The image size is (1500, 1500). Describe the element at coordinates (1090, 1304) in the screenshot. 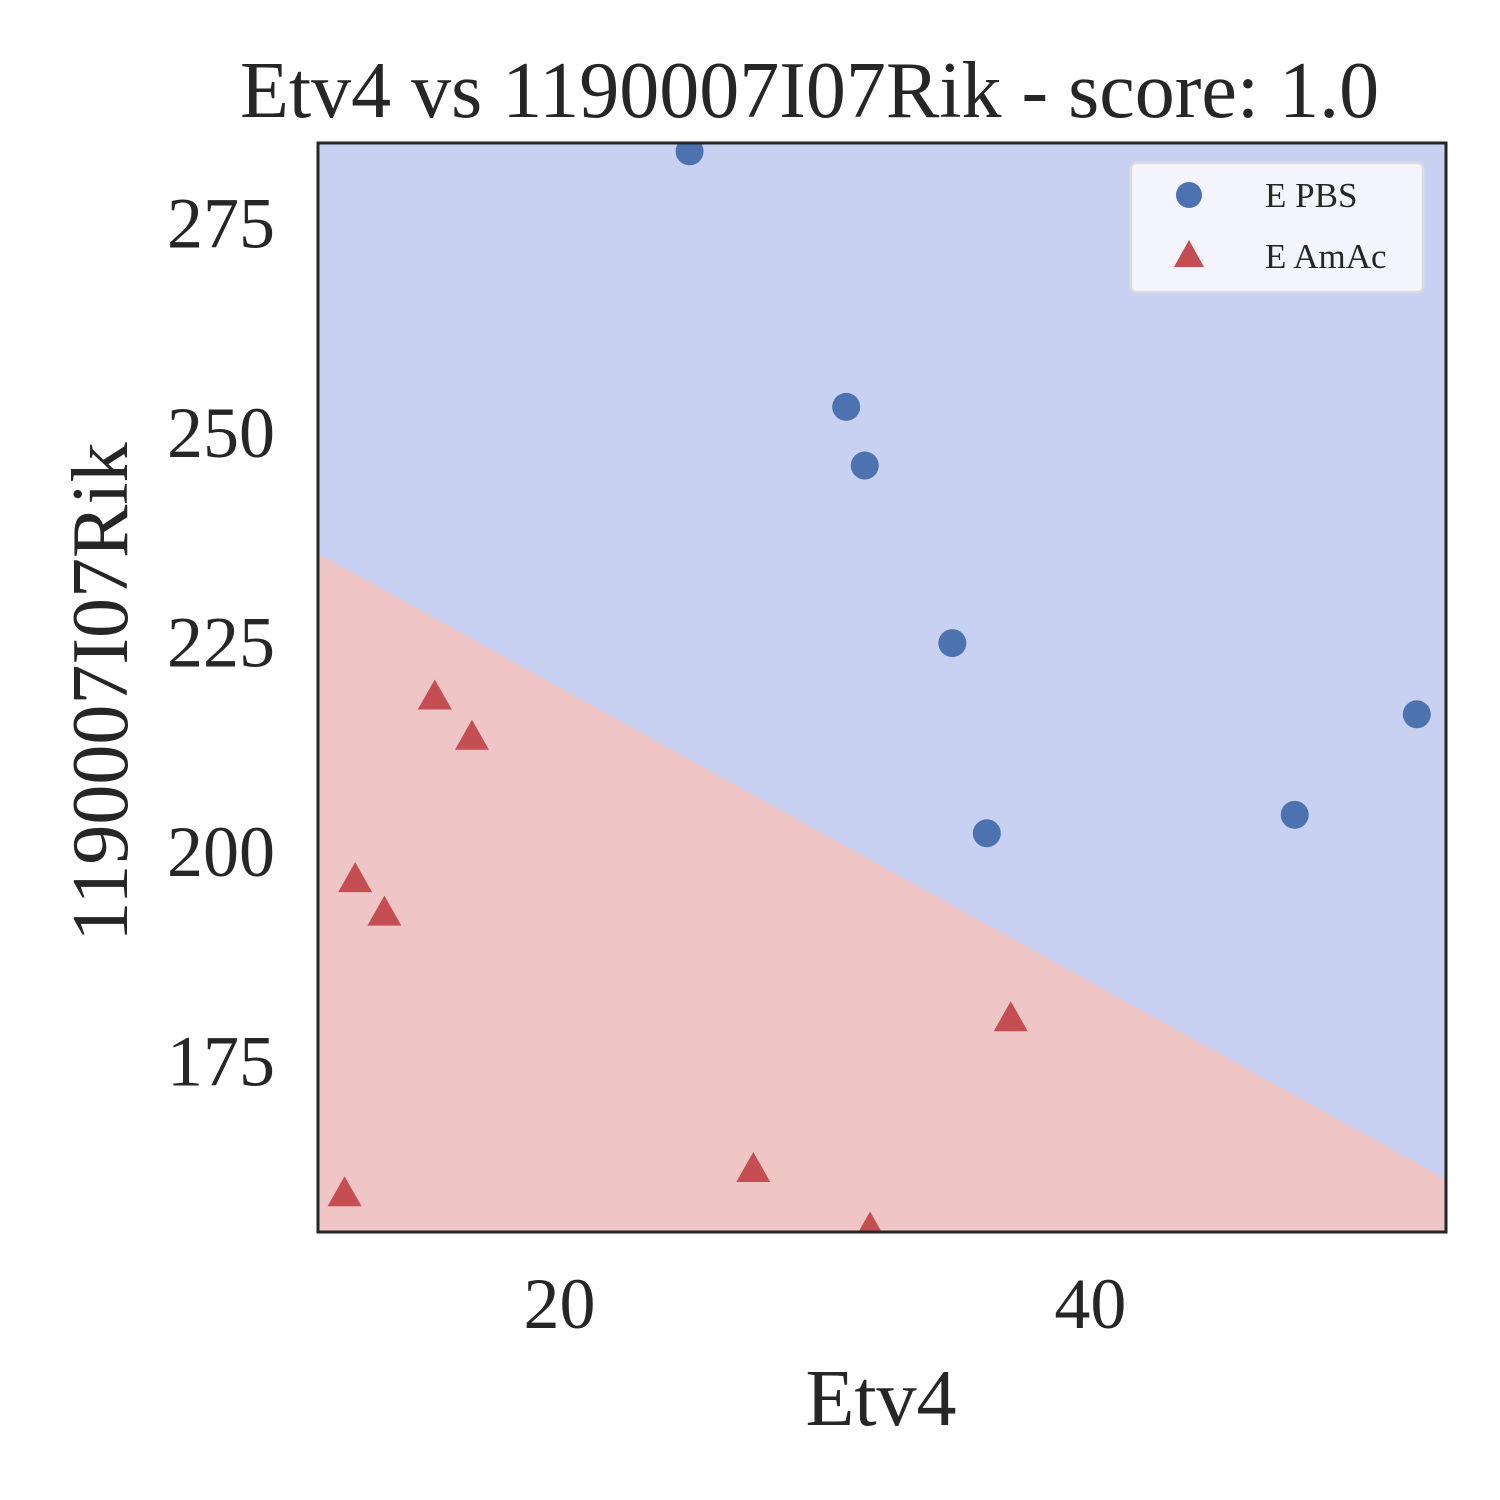

I see `x-tick-label: 40` at that location.